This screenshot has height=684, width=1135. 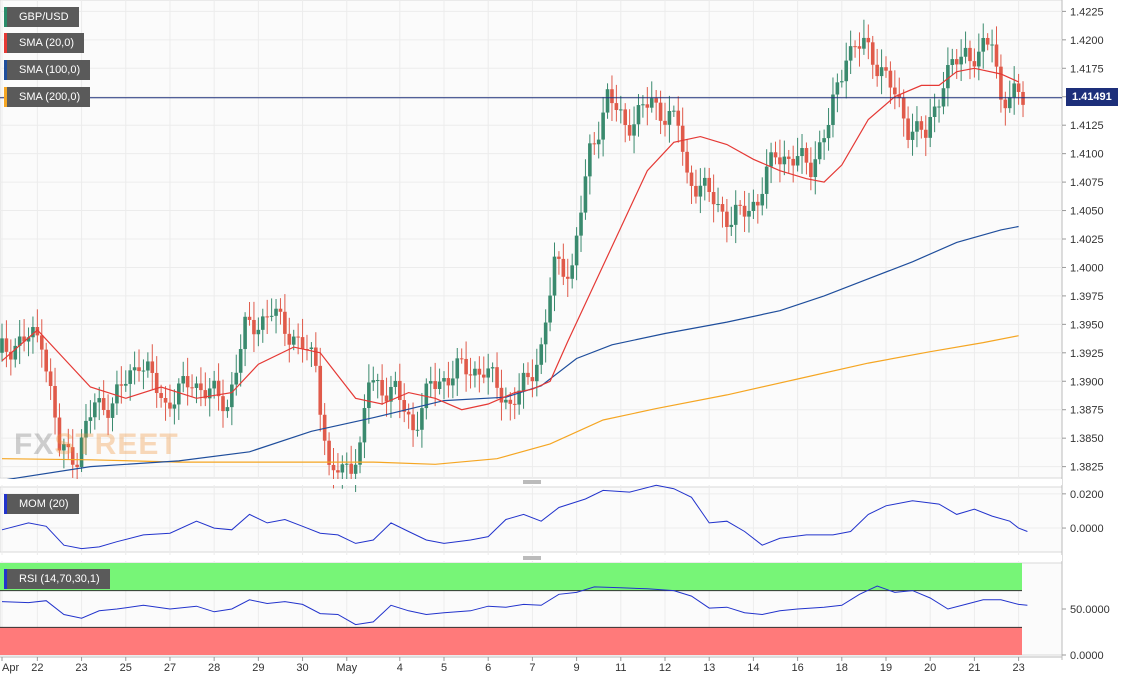 What do you see at coordinates (709, 668) in the screenshot?
I see `date-tick-label: 13` at bounding box center [709, 668].